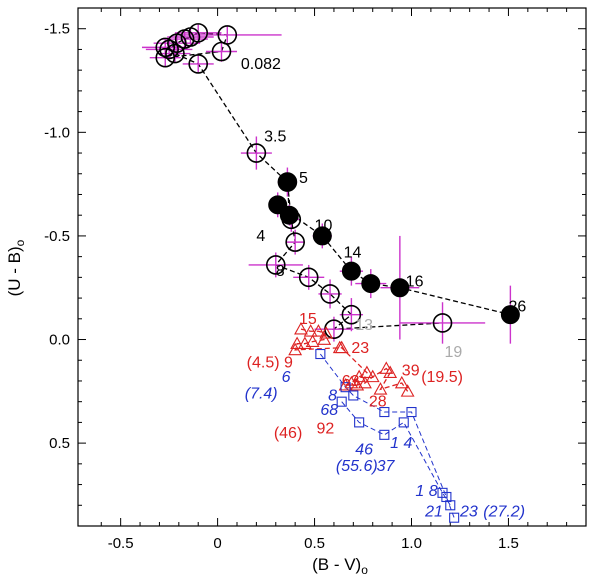 The width and height of the screenshot is (600, 586). Describe the element at coordinates (324, 226) in the screenshot. I see `point-label: 10` at that location.